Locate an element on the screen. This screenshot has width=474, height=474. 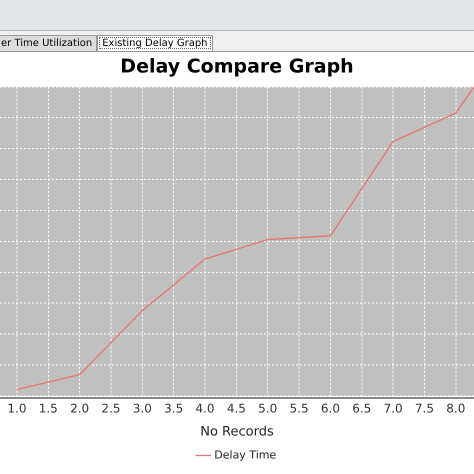
x-tick-label: 1.5 is located at coordinates (48, 408).